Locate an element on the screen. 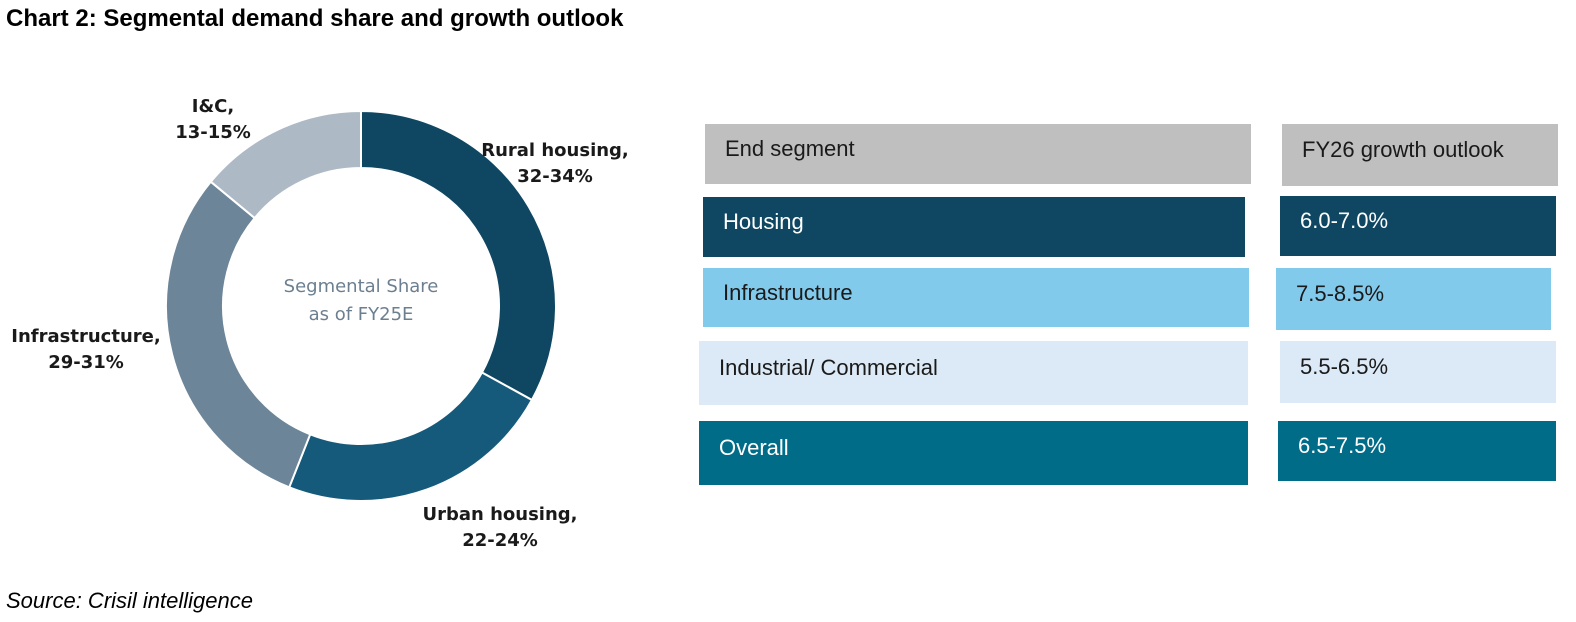 The height and width of the screenshot is (622, 1576). slice-label-infrastructure-29-31: Infrastructure, 29-31% is located at coordinates (85, 349).